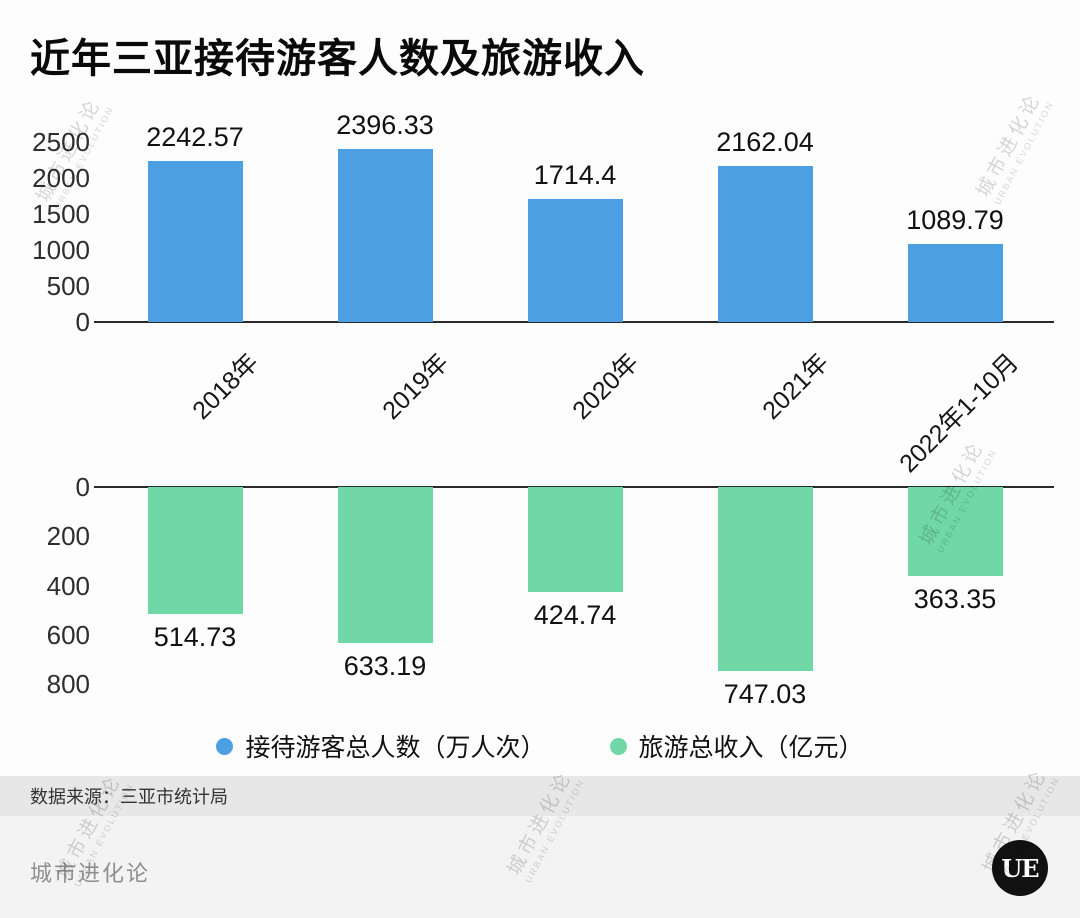 This screenshot has width=1080, height=918. Describe the element at coordinates (61, 250) in the screenshot. I see `y-tick-label: 1000` at that location.